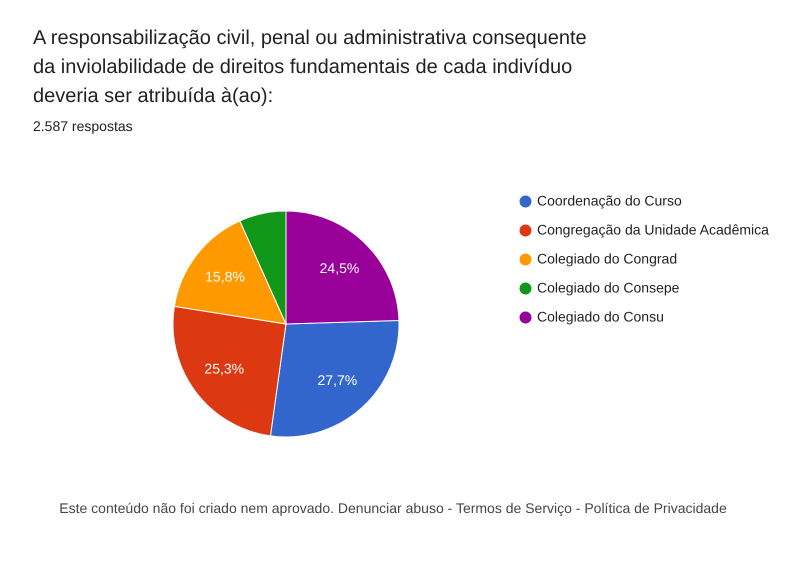  What do you see at coordinates (609, 200) in the screenshot?
I see `legend-label: Coordenação do Curso` at bounding box center [609, 200].